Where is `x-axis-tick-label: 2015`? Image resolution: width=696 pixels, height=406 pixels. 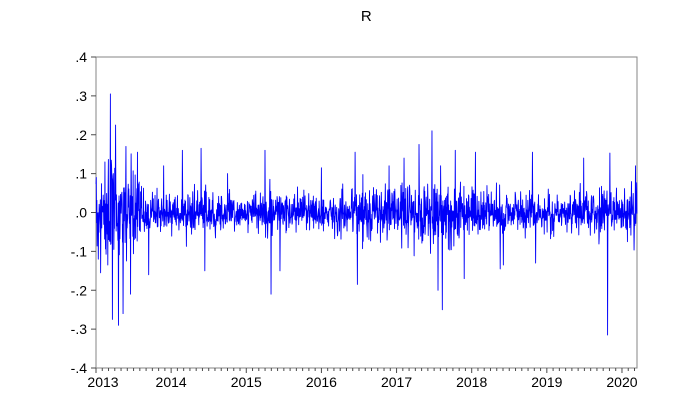
x-axis-tick-label: 2015 is located at coordinates (246, 382).